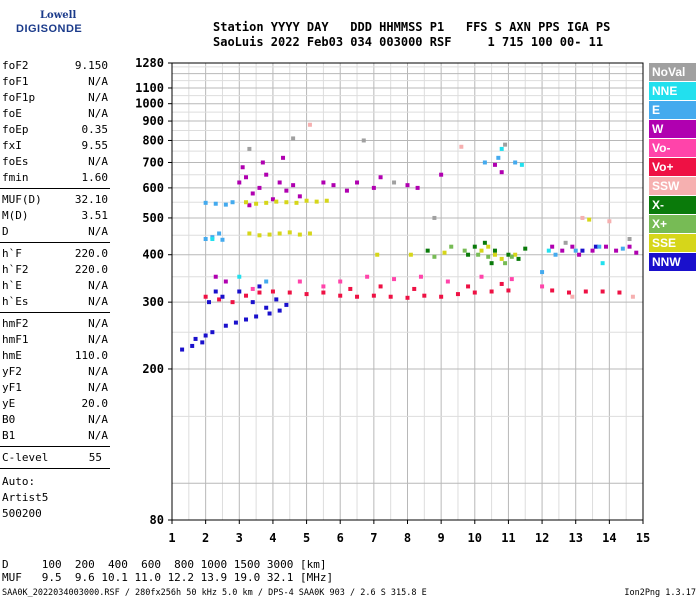  What do you see at coordinates (153, 369) in the screenshot?
I see `y-tick-label: 200` at bounding box center [153, 369].